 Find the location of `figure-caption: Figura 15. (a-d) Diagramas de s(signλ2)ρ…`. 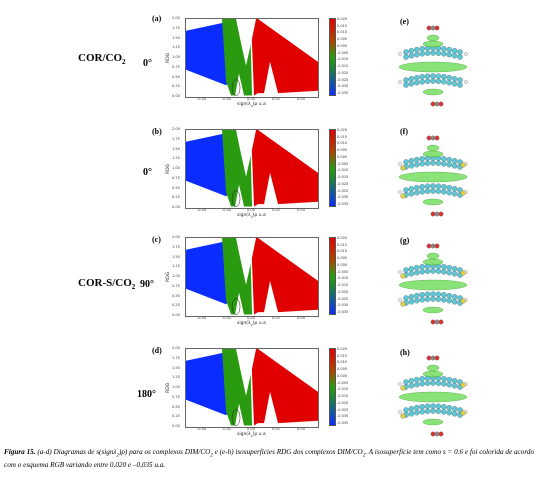

figure-caption: Figura 15. (a-d) Diagramas de s(signλ2)ρ… is located at coordinates (269, 458).